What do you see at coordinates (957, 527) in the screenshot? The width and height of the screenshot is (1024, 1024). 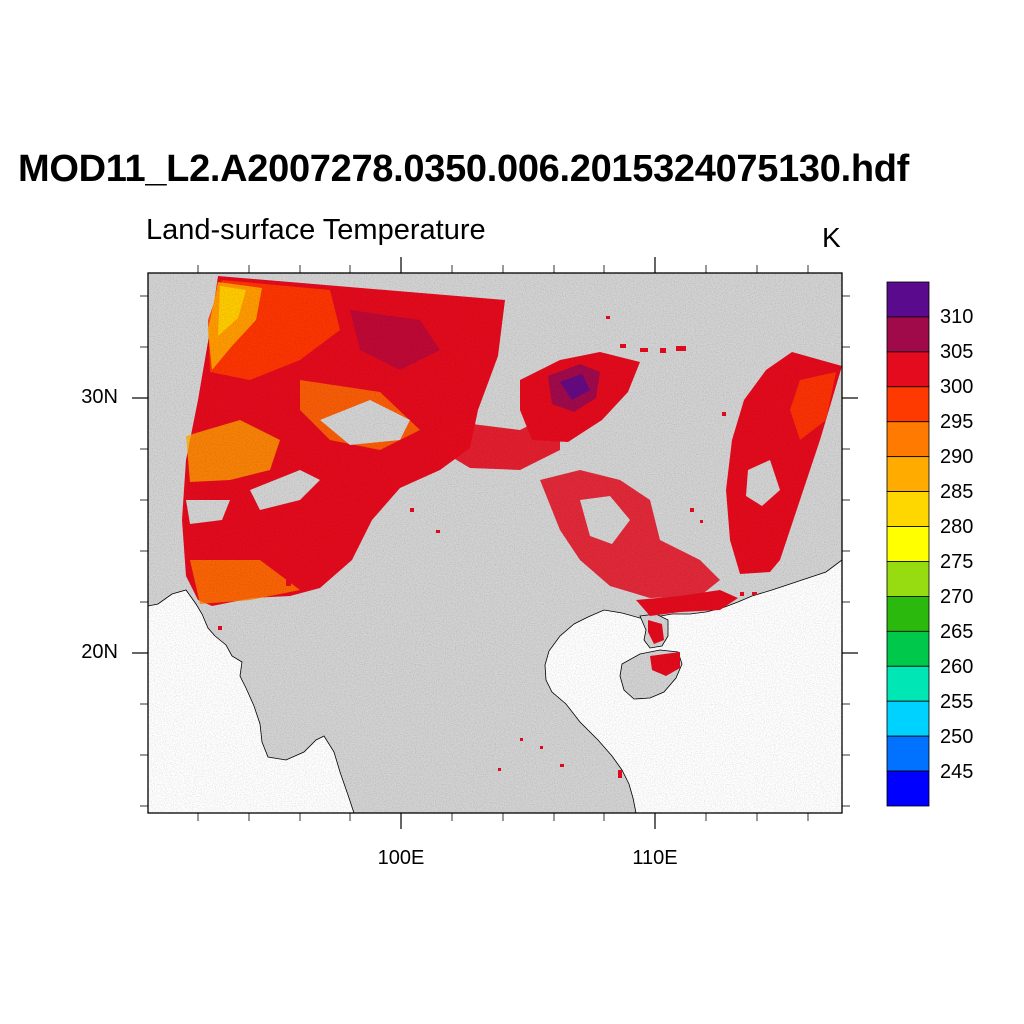 I see `colorbar-label: 280` at bounding box center [957, 527].